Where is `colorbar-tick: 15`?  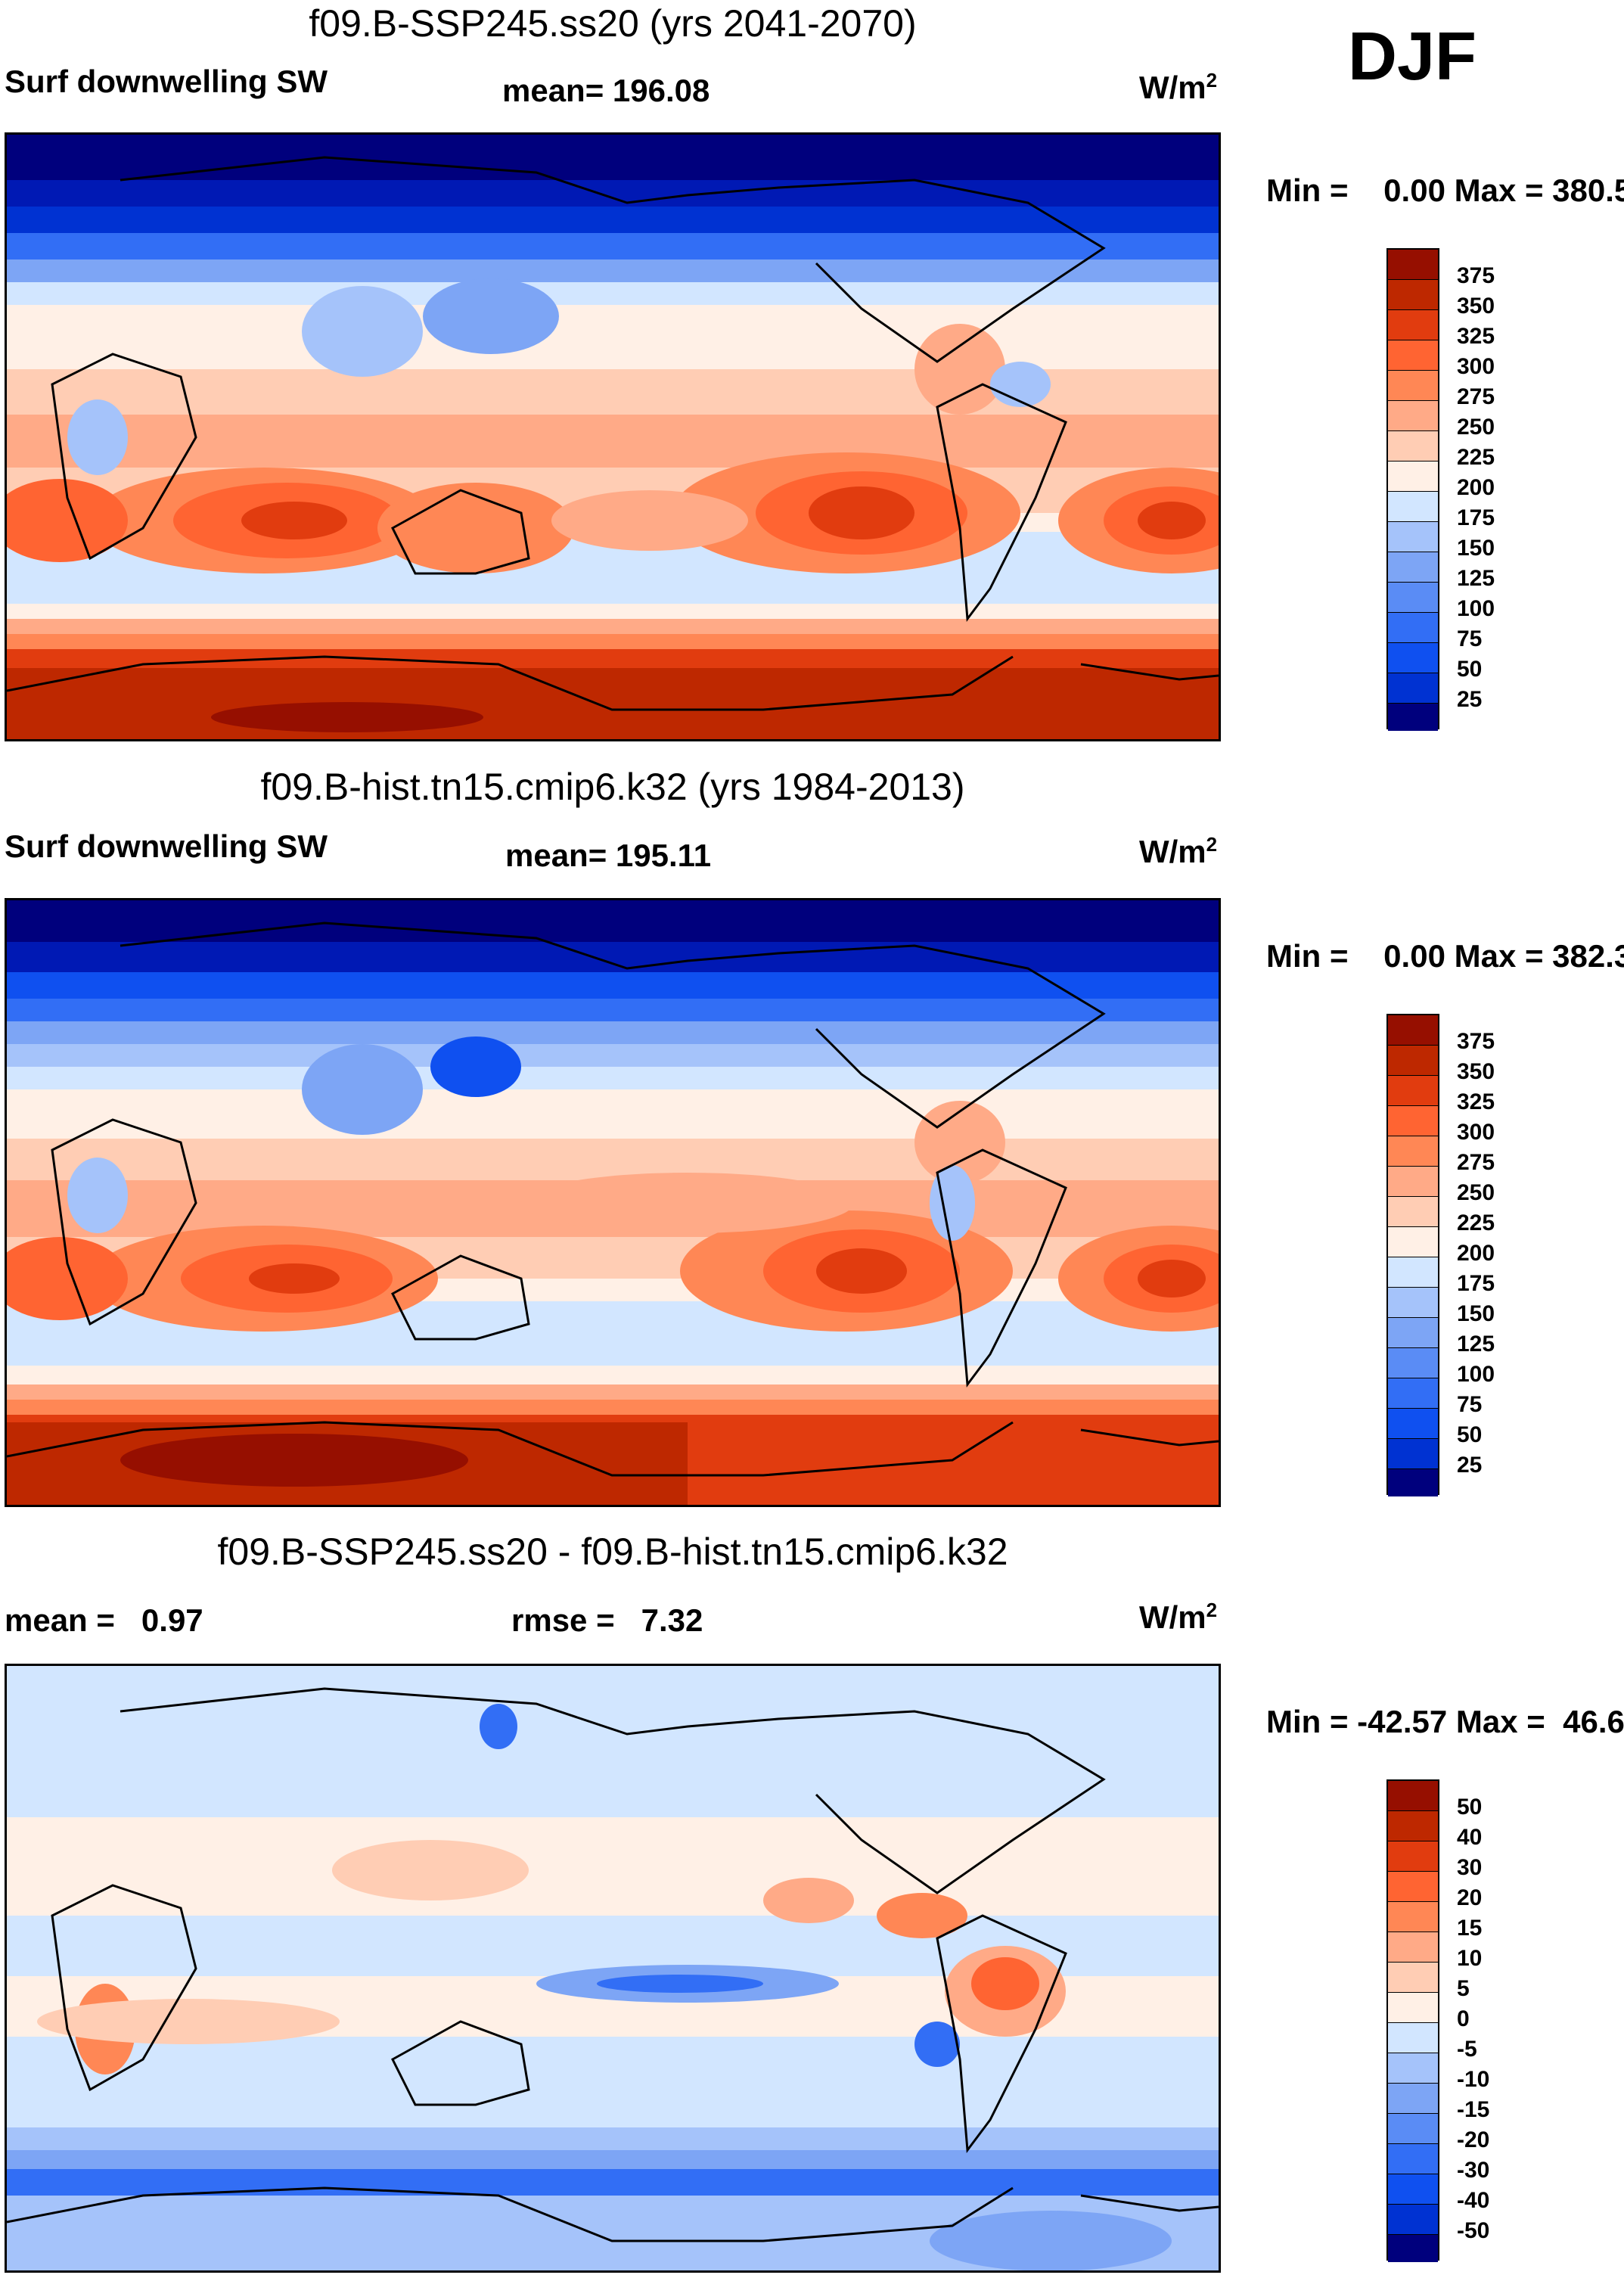
colorbar-tick: 15 is located at coordinates (1470, 1928).